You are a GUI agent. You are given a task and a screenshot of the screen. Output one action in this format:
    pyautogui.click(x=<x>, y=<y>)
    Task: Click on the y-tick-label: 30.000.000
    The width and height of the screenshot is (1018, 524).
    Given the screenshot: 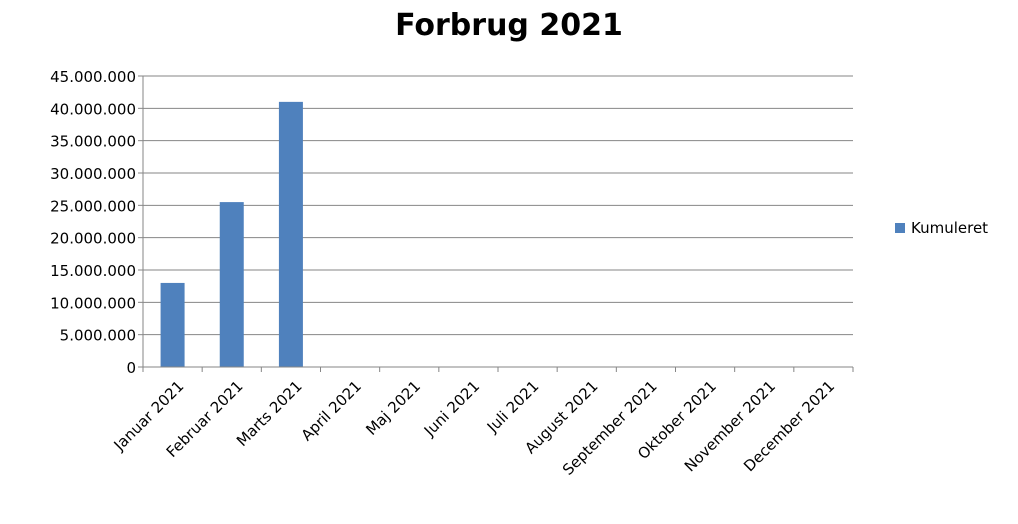 What is the action you would take?
    pyautogui.click(x=93, y=174)
    